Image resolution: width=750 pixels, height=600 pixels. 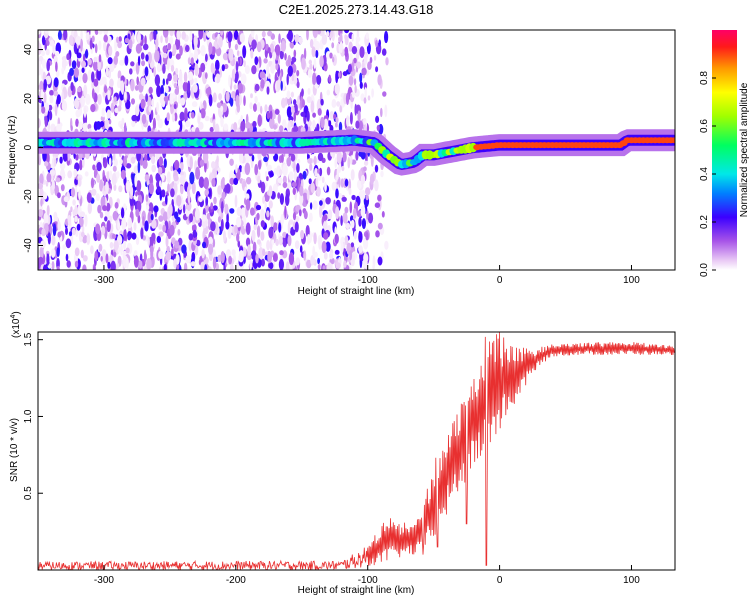 I want to click on y-tick-label: 40, so click(x=28, y=50).